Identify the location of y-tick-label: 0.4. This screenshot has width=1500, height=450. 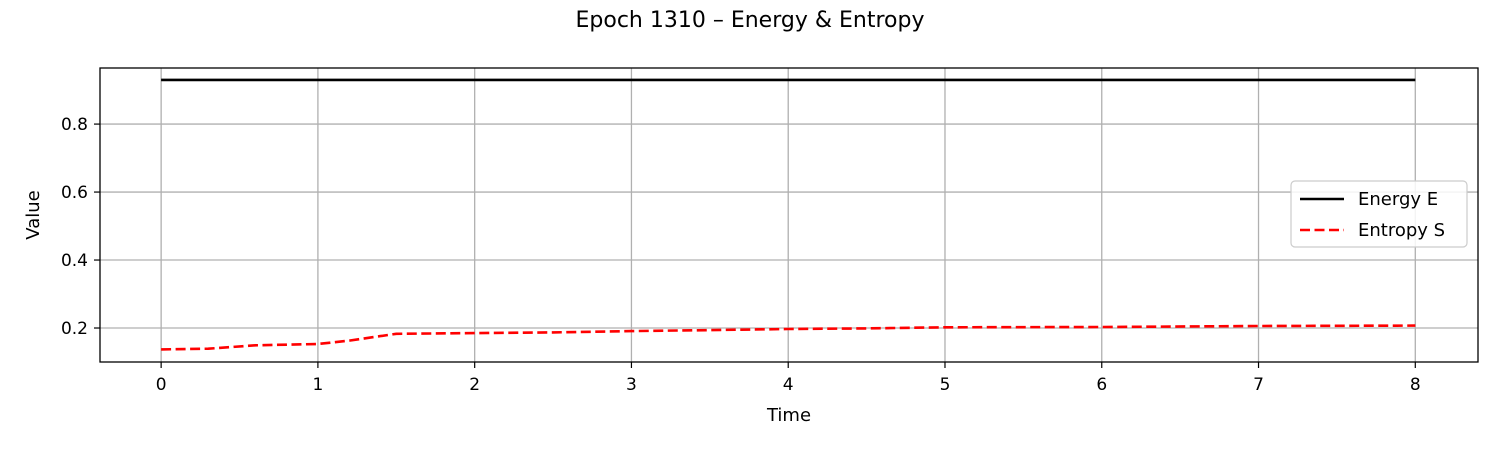
(74, 261).